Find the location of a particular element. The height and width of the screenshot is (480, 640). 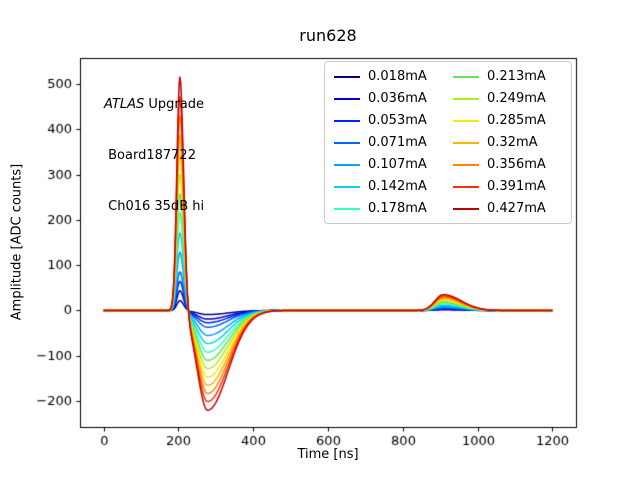

legend-label: 0.107mA is located at coordinates (397, 164).